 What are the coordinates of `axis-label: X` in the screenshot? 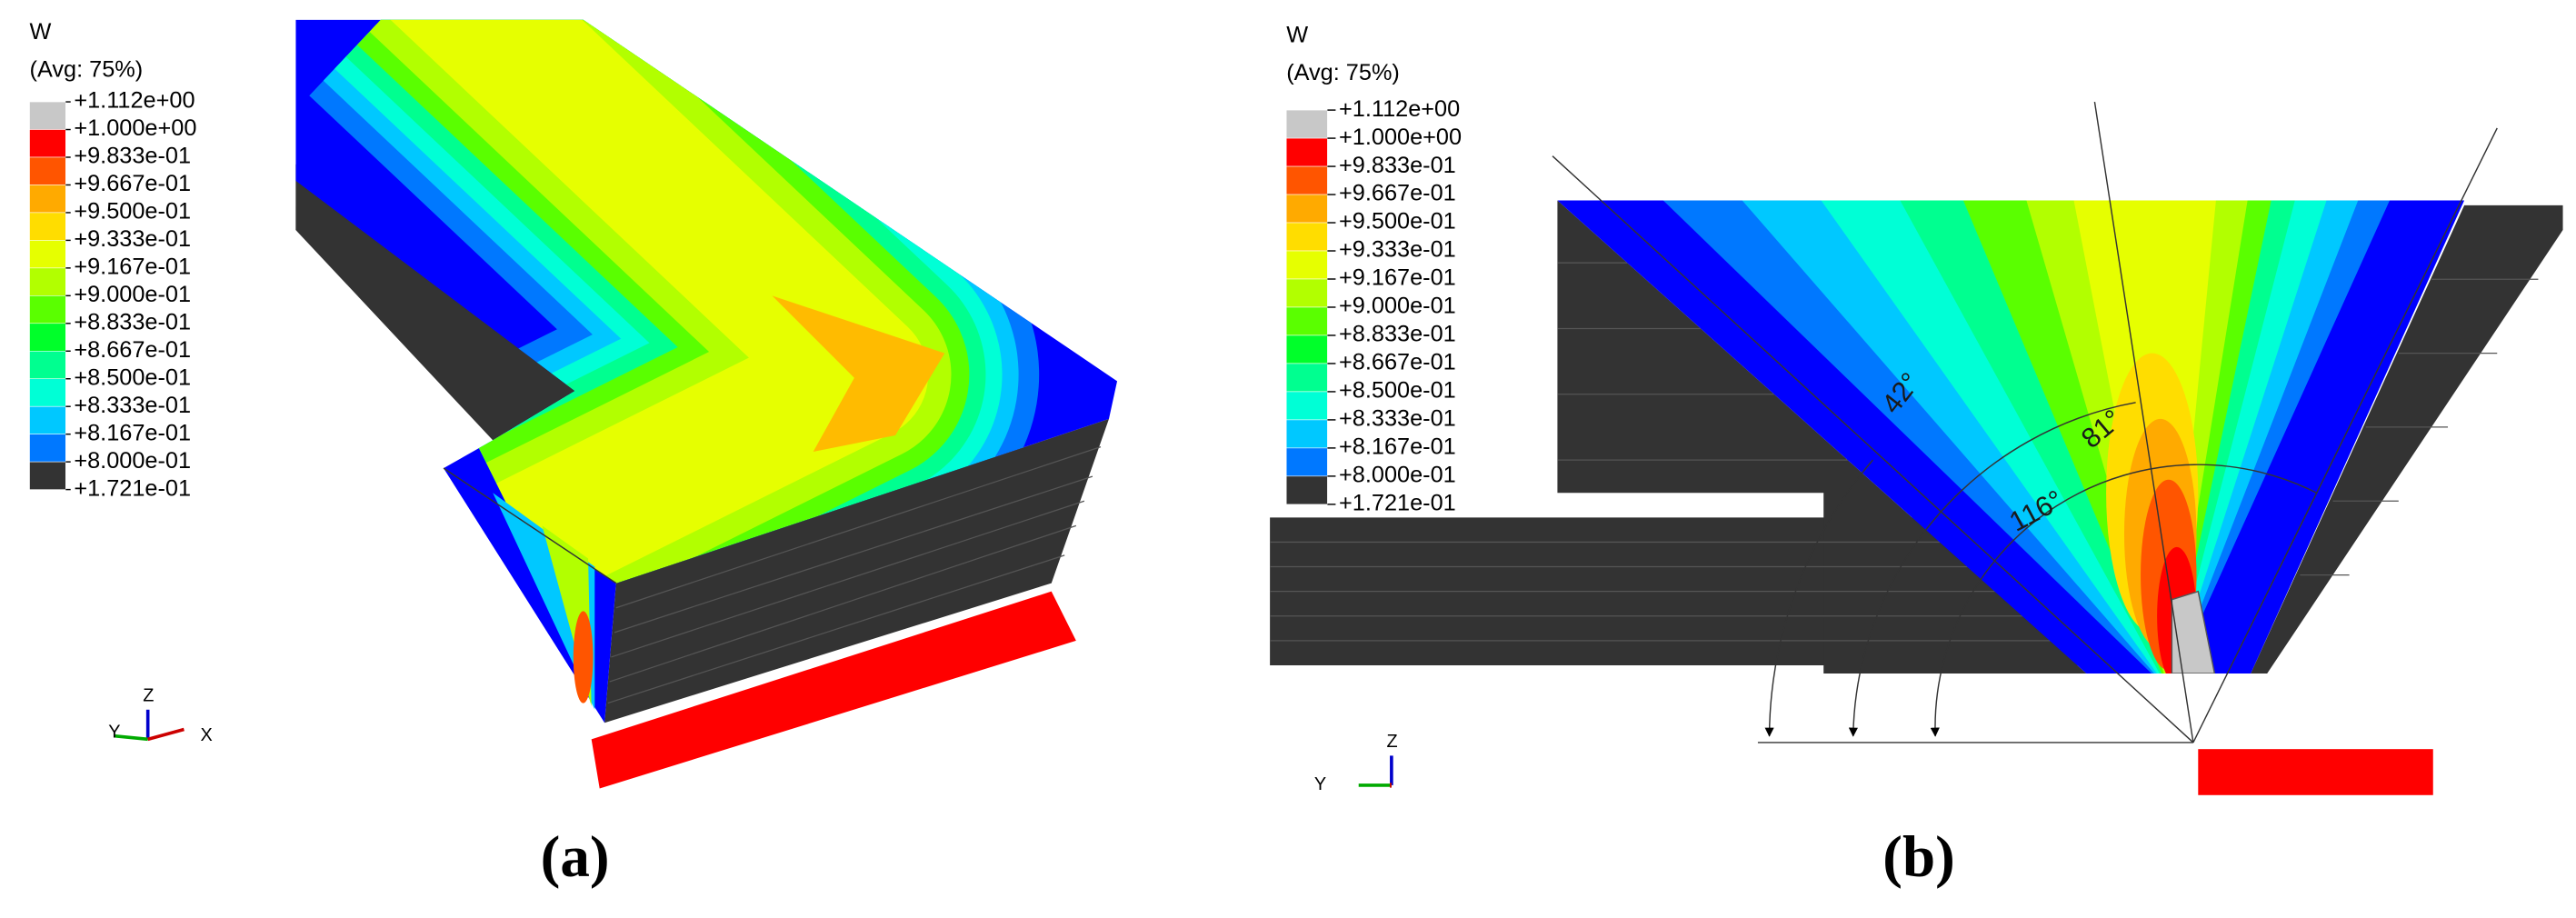 It's located at (207, 735).